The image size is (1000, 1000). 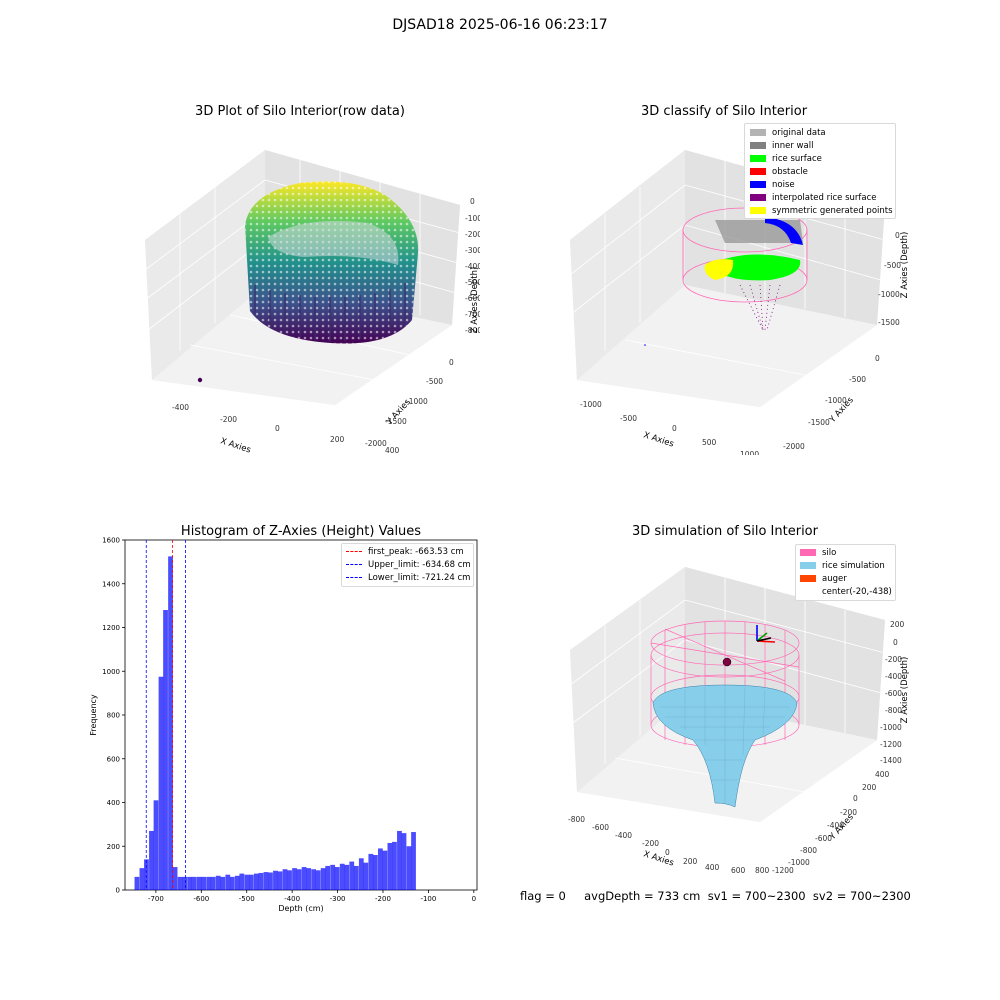 What do you see at coordinates (392, 450) in the screenshot?
I see `x-tick: 400` at bounding box center [392, 450].